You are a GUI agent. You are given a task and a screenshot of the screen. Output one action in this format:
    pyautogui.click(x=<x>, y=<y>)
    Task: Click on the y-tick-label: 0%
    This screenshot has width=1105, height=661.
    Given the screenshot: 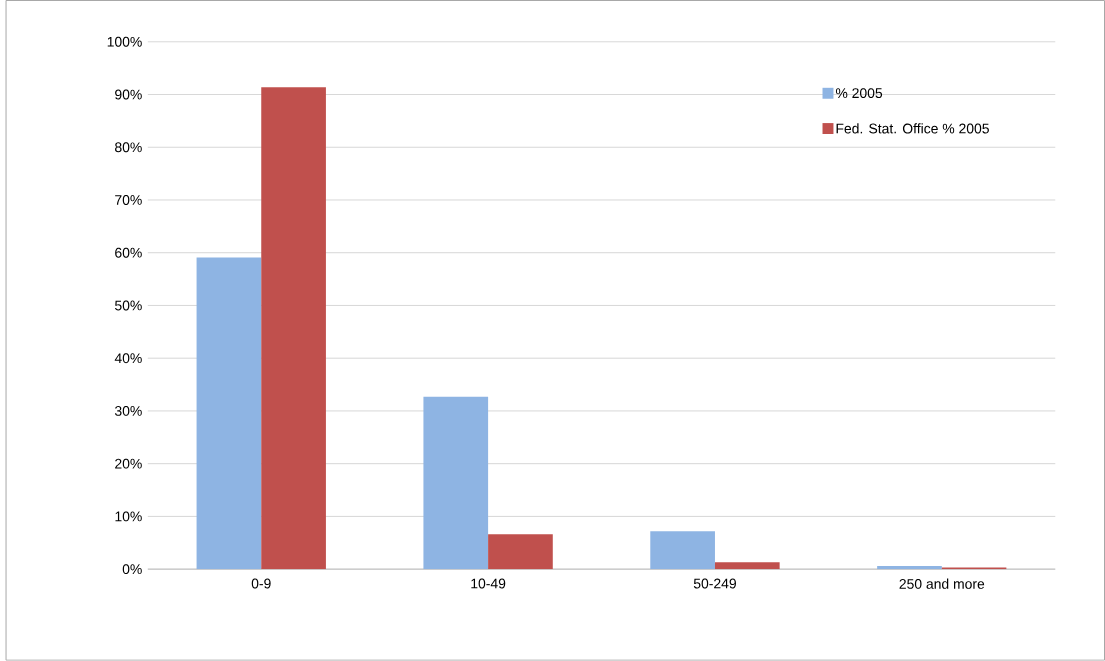 What is the action you would take?
    pyautogui.click(x=132, y=569)
    